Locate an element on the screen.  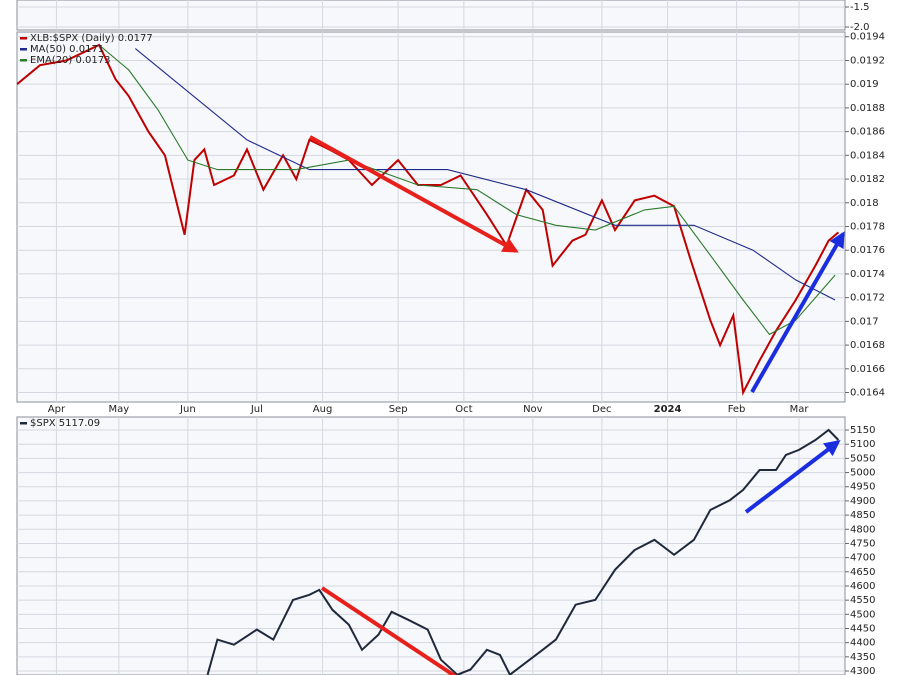
y-tick-label: 0.0176 is located at coordinates (867, 250).